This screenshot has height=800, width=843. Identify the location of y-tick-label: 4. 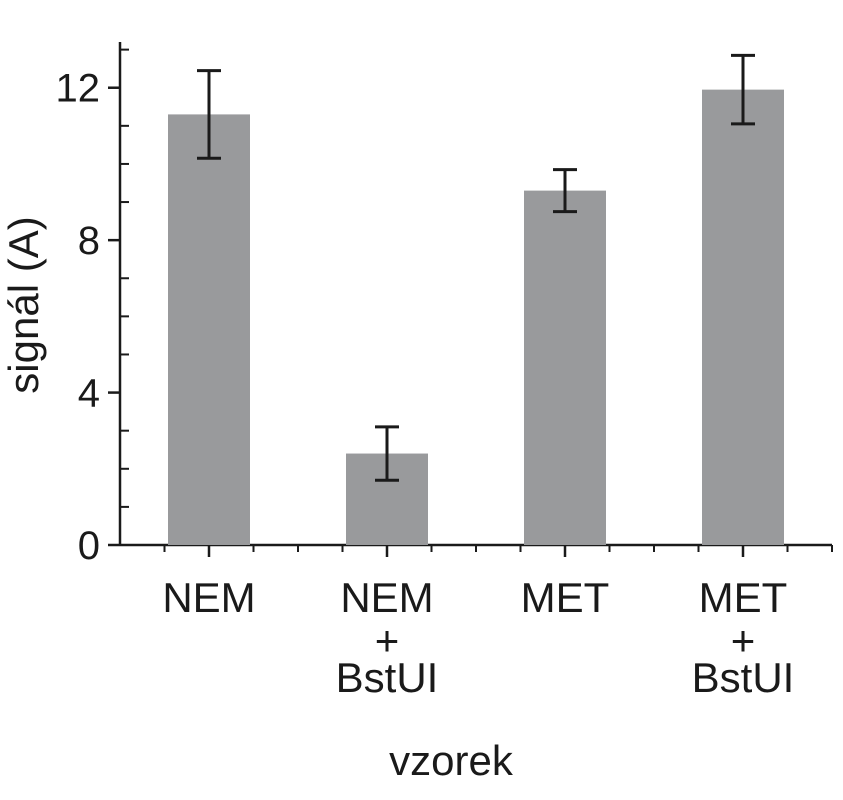
(89, 394).